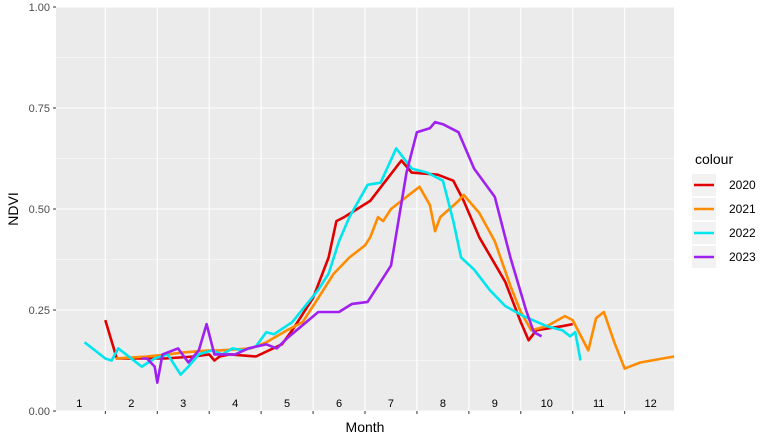  I want to click on legend-label-2021: 2021, so click(742, 209).